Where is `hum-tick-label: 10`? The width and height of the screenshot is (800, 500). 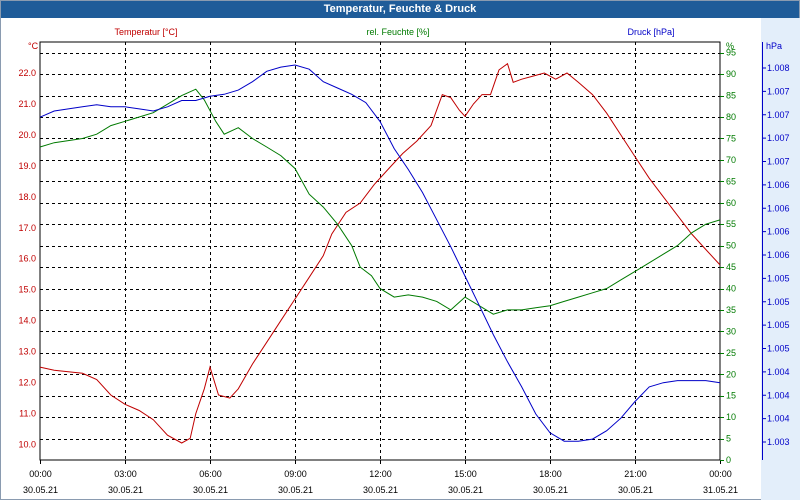 hum-tick-label: 10 is located at coordinates (731, 417).